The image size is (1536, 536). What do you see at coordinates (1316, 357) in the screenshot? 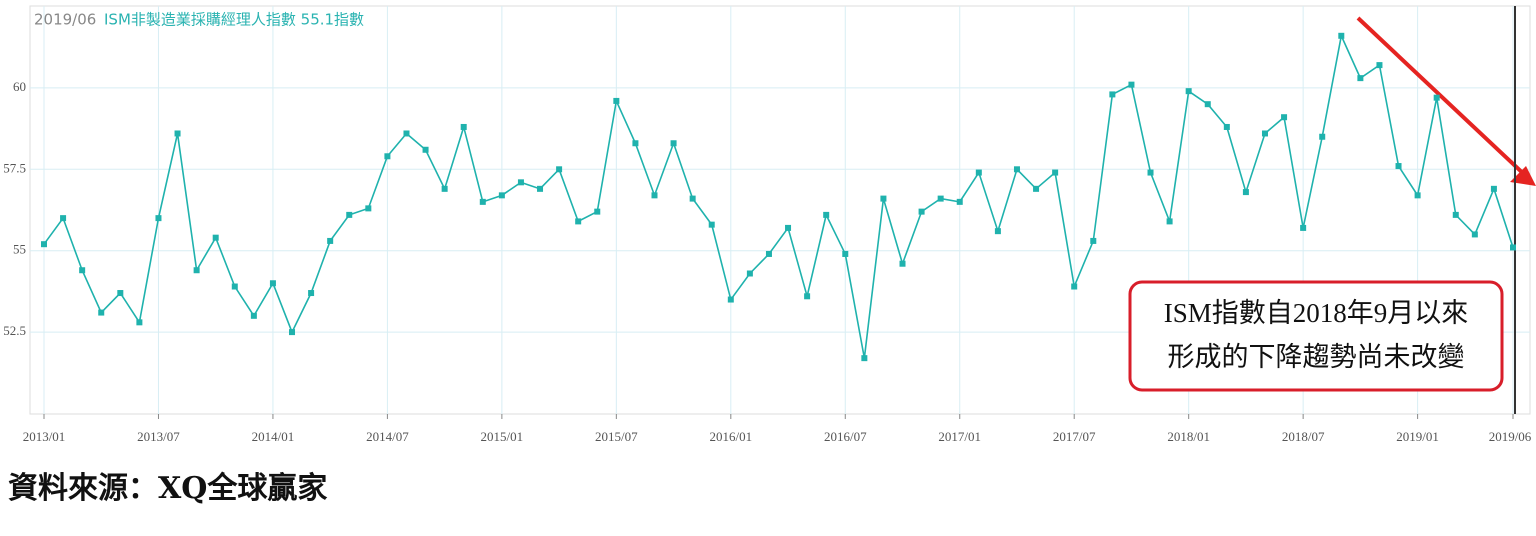
I see `annotation-text: 形成的下降趨勢尚未改變` at bounding box center [1316, 357].